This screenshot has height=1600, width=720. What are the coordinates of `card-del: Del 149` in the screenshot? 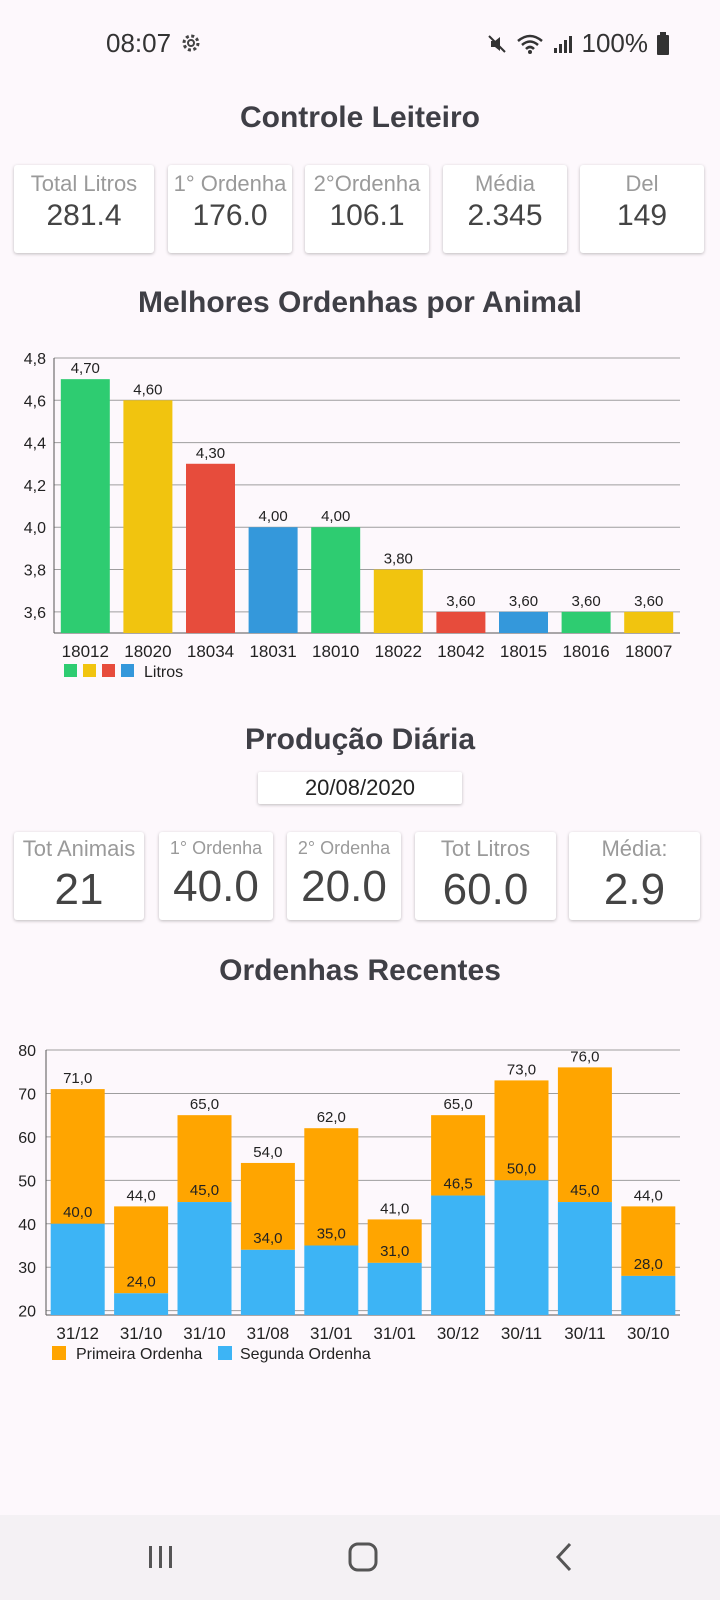 It's located at (642, 209).